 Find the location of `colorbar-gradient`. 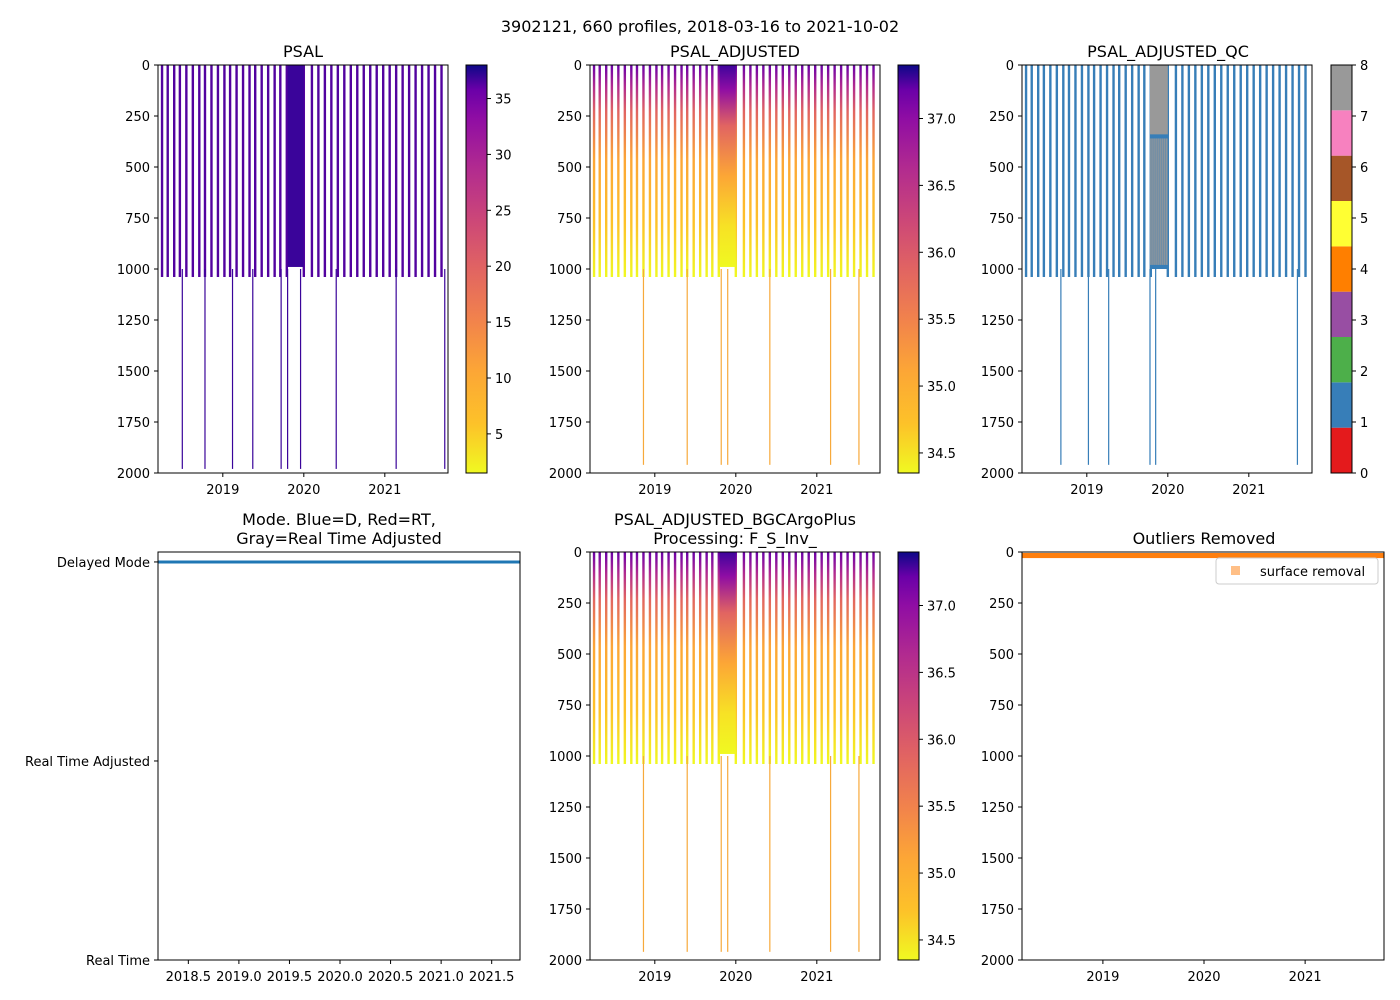

colorbar-gradient is located at coordinates (476, 269).